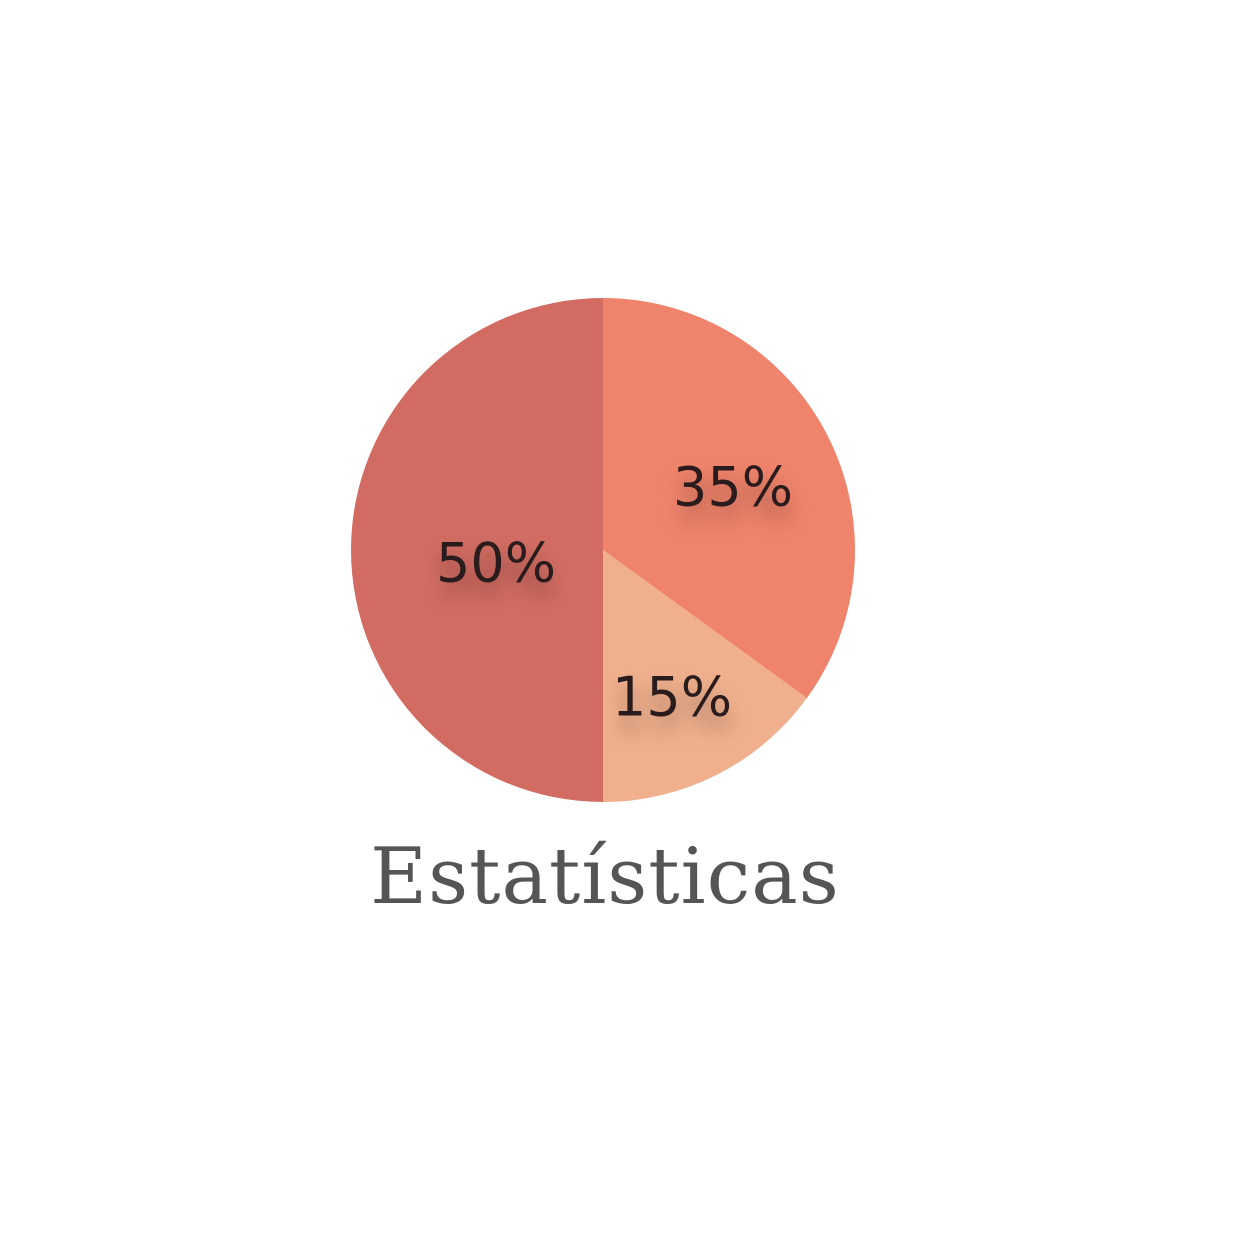  I want to click on slice-label-35: 35%, so click(733, 487).